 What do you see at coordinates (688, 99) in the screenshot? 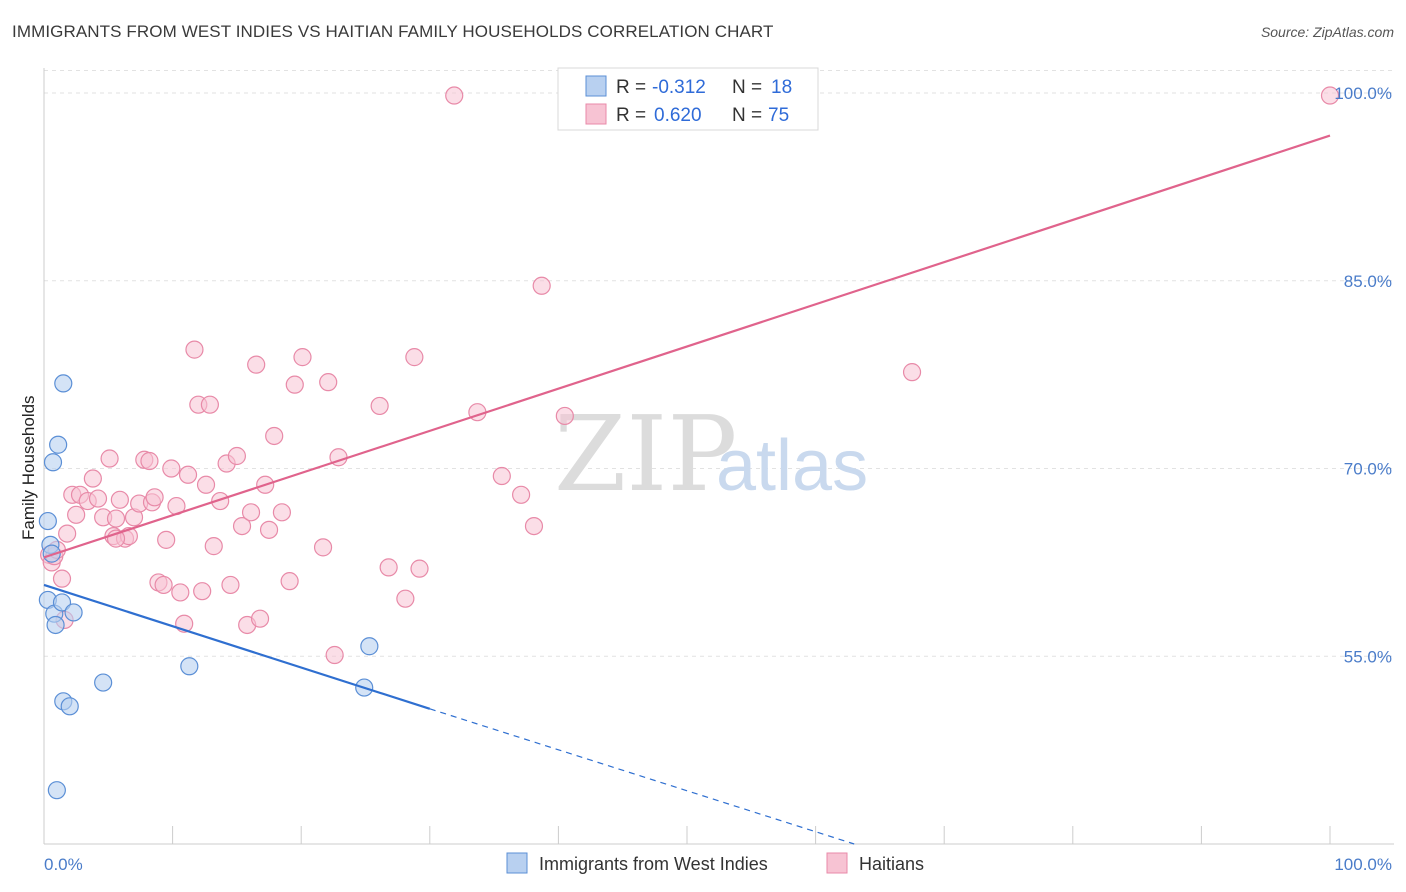
I see `legend-box: R = -0.312 N = 18 R = 0.620 N = 75` at bounding box center [688, 99].